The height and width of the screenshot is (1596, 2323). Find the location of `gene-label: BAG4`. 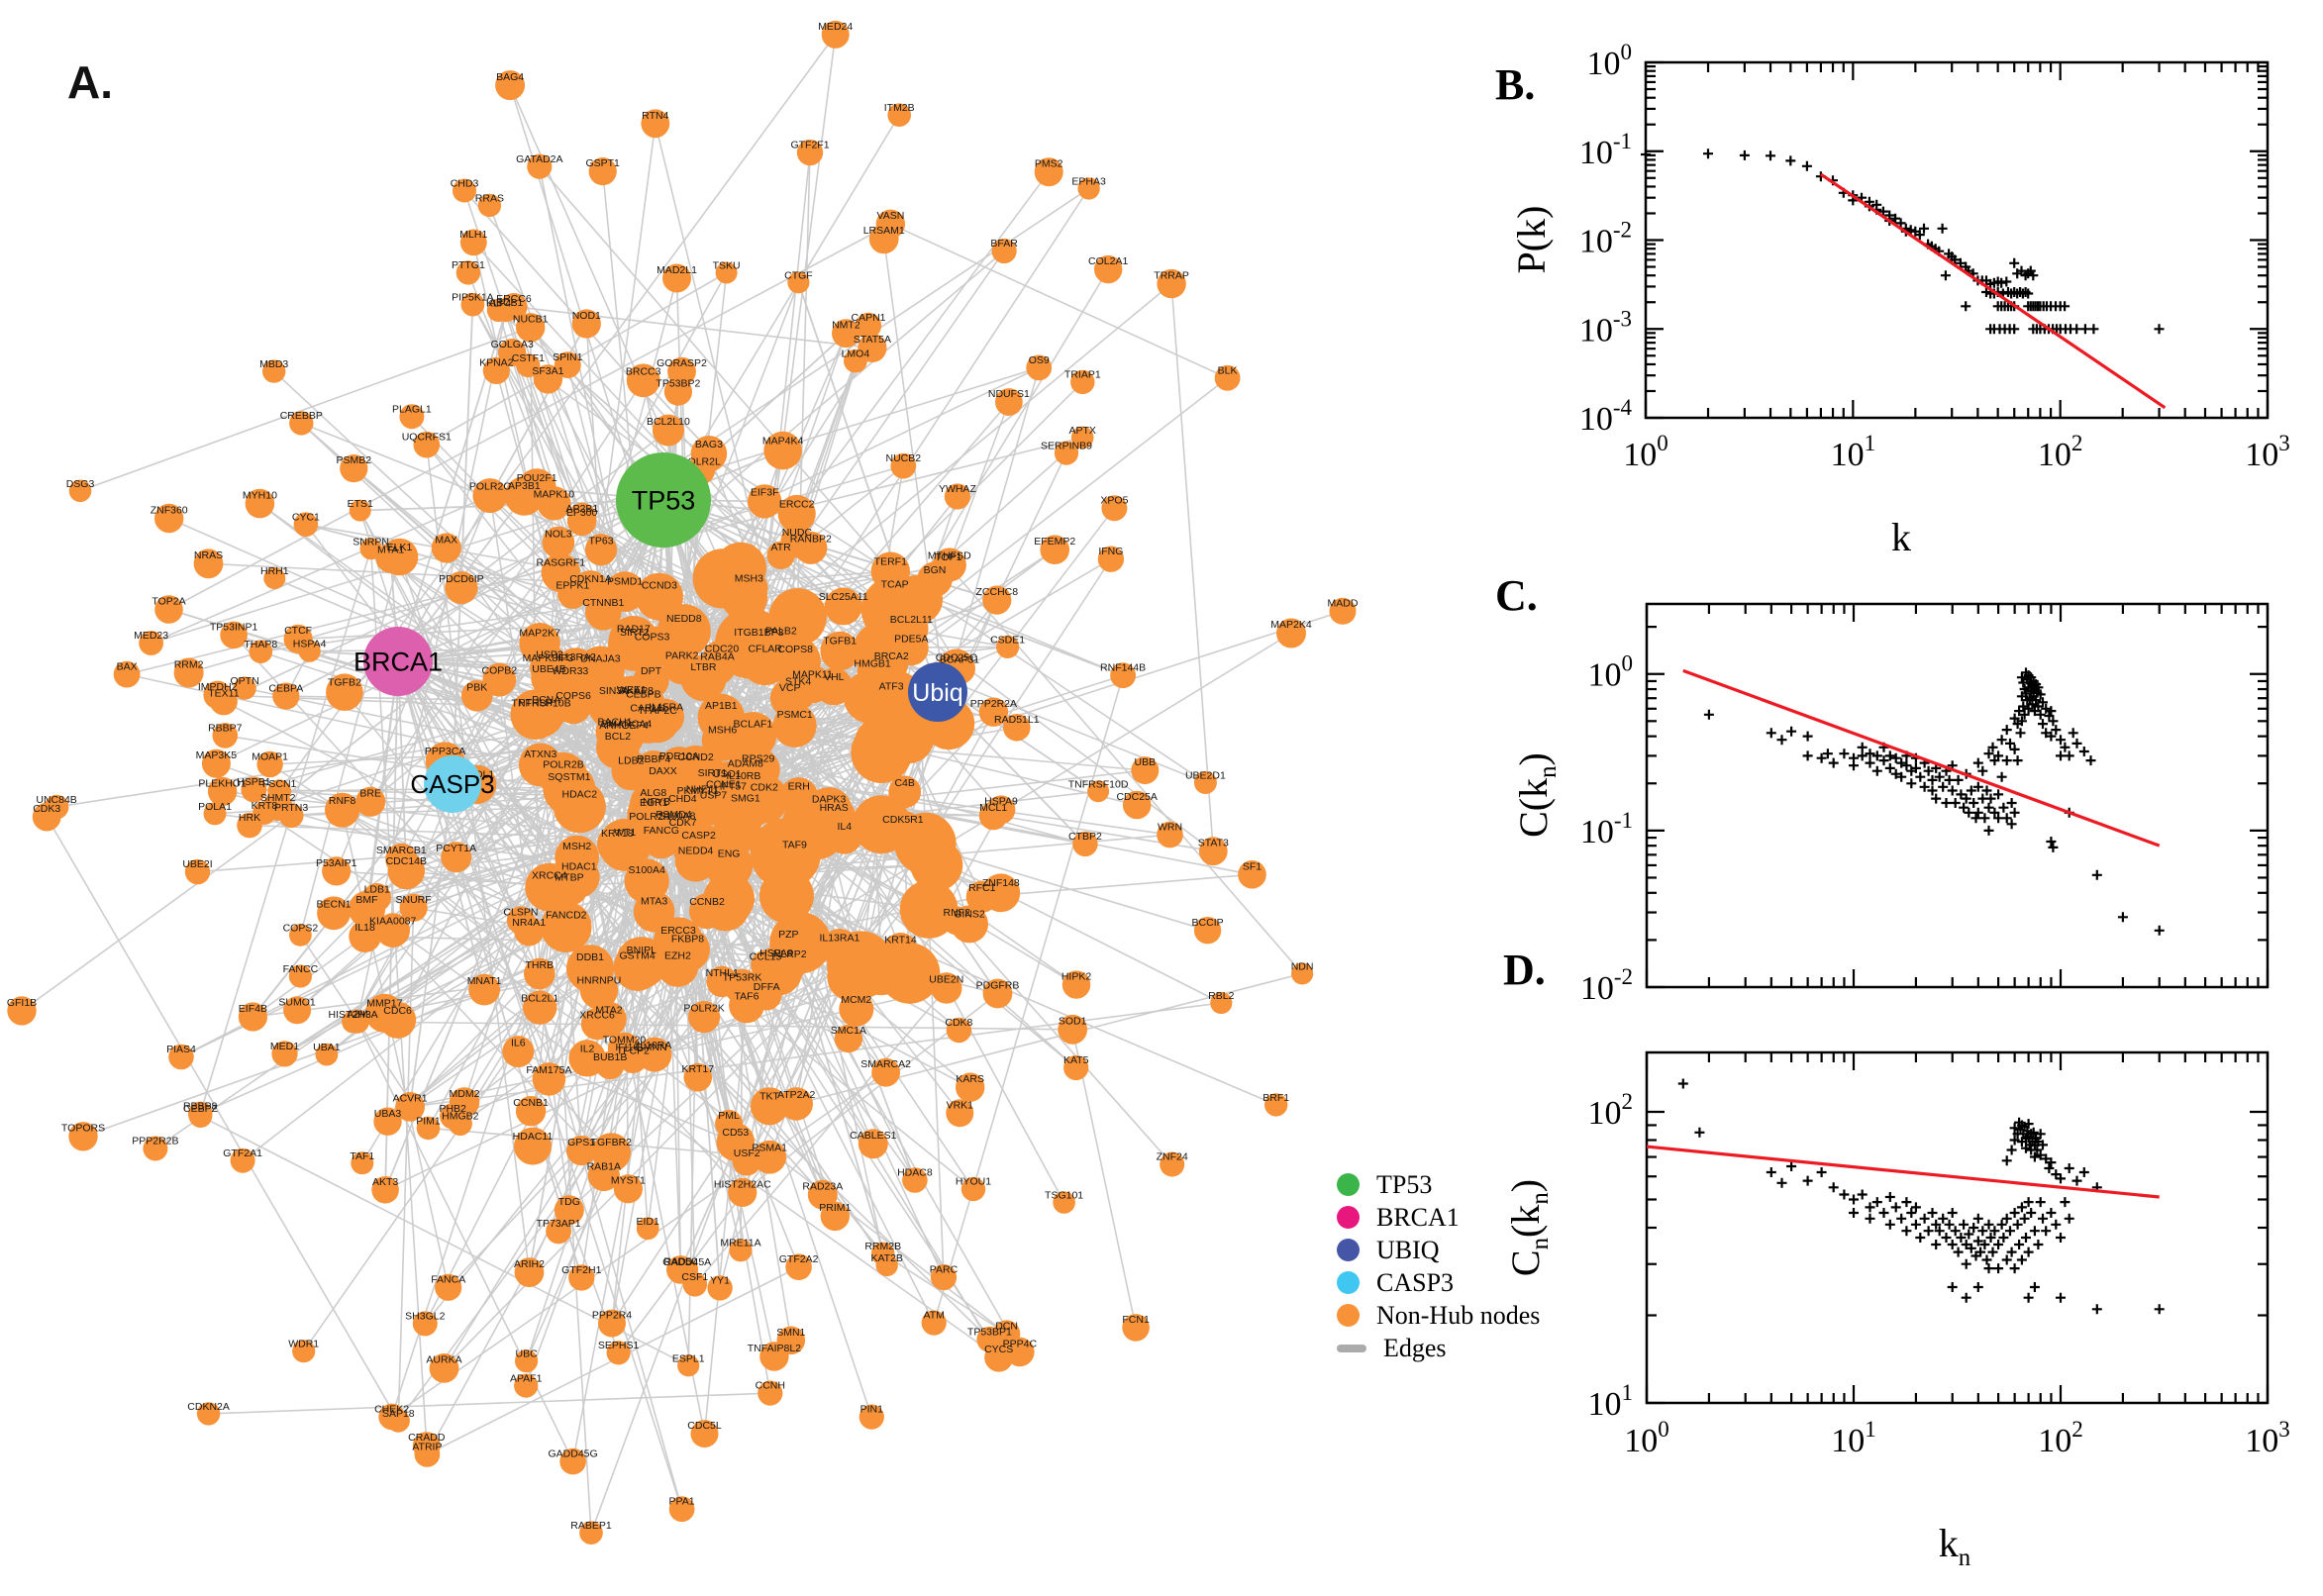

gene-label: BAG4 is located at coordinates (510, 77).